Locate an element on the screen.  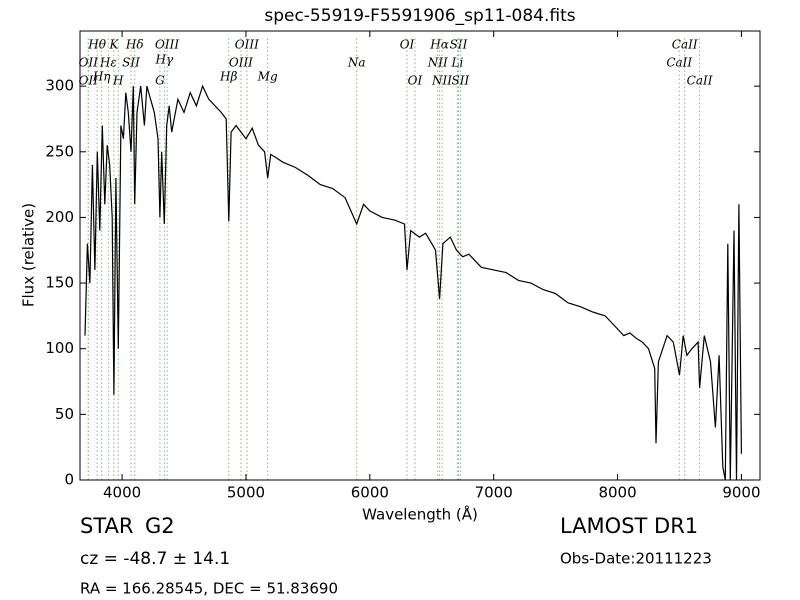
x-tick-label: 8000 is located at coordinates (617, 493).